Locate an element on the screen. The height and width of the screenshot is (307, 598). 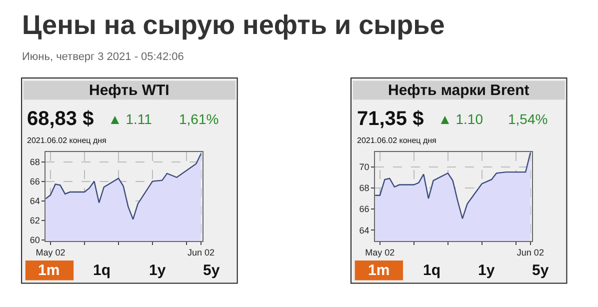
chart-title: Нефть марки Brent is located at coordinates (459, 90).